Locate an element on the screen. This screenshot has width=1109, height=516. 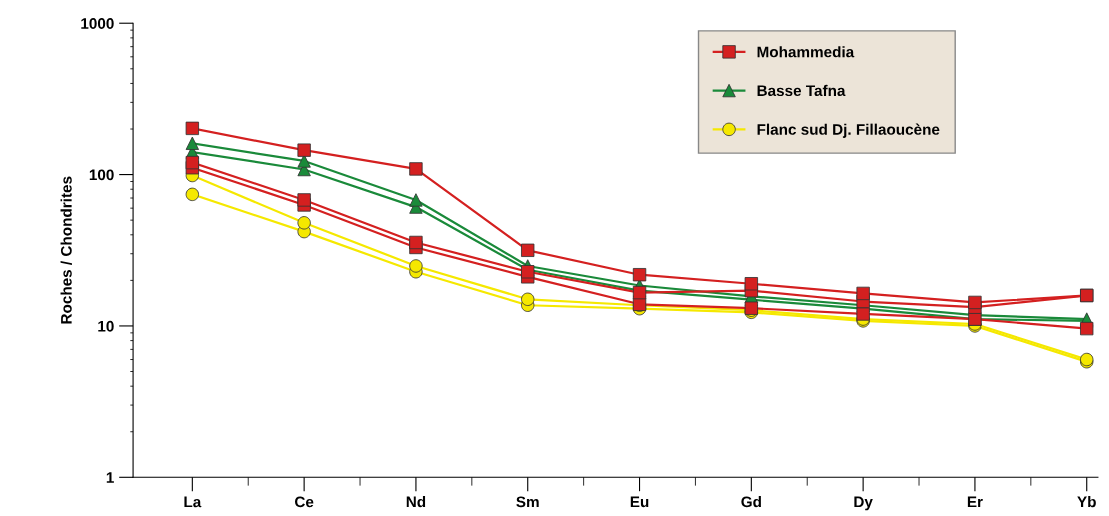
legend-label: Basse Tafna is located at coordinates (801, 90).